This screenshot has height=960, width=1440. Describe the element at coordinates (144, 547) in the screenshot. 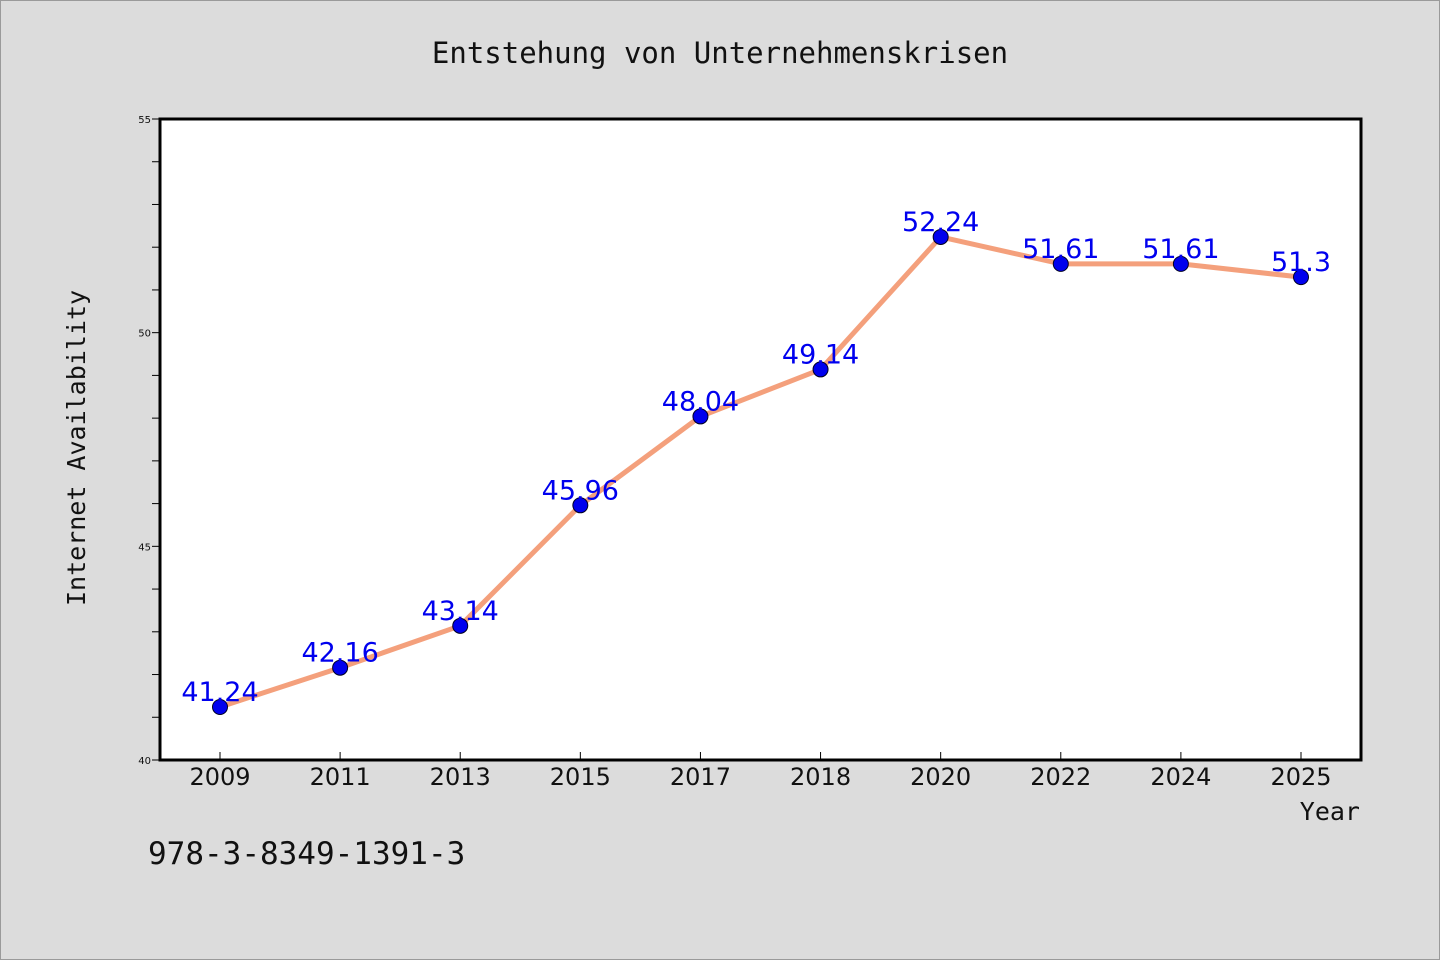

I see `y-tick-label: 45` at that location.